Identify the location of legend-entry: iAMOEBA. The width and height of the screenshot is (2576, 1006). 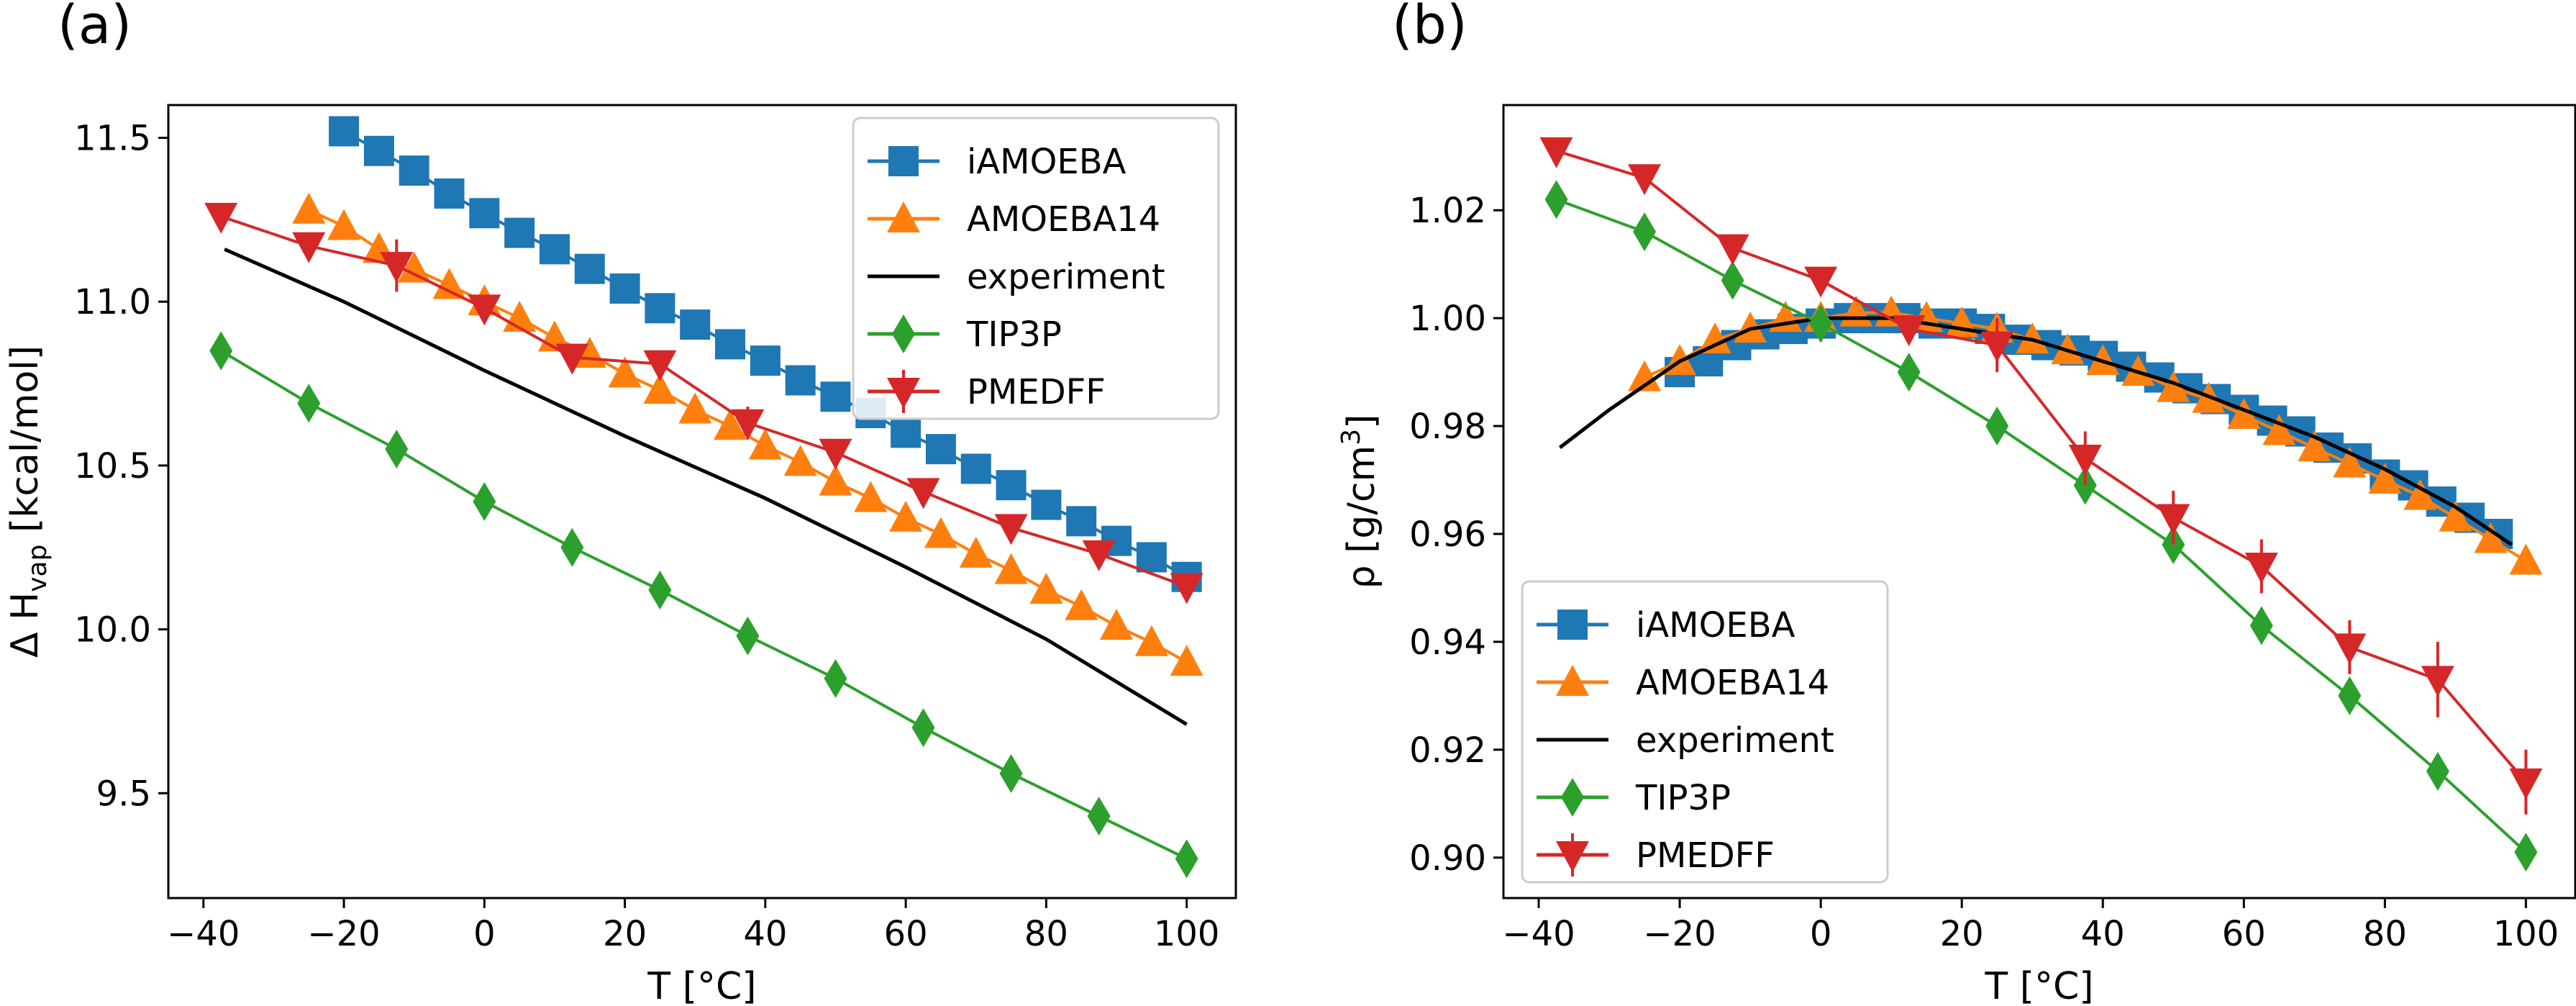
(1666, 625).